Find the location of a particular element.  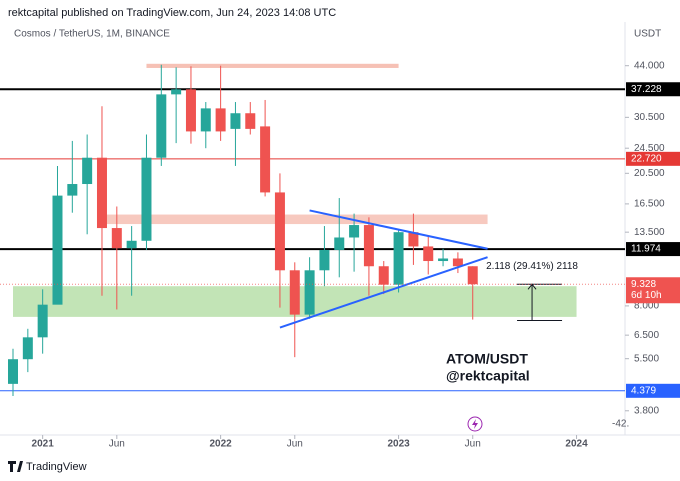

y-axis-label: USDT is located at coordinates (647, 34).